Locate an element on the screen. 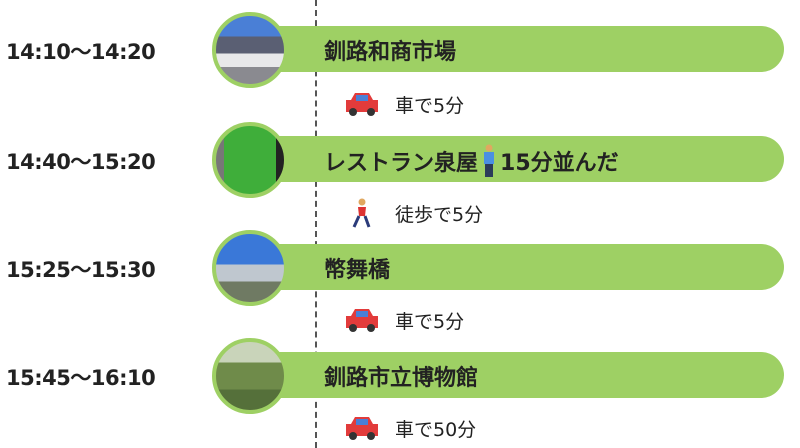  stop-name: 釧路市立博物館 is located at coordinates (401, 378).